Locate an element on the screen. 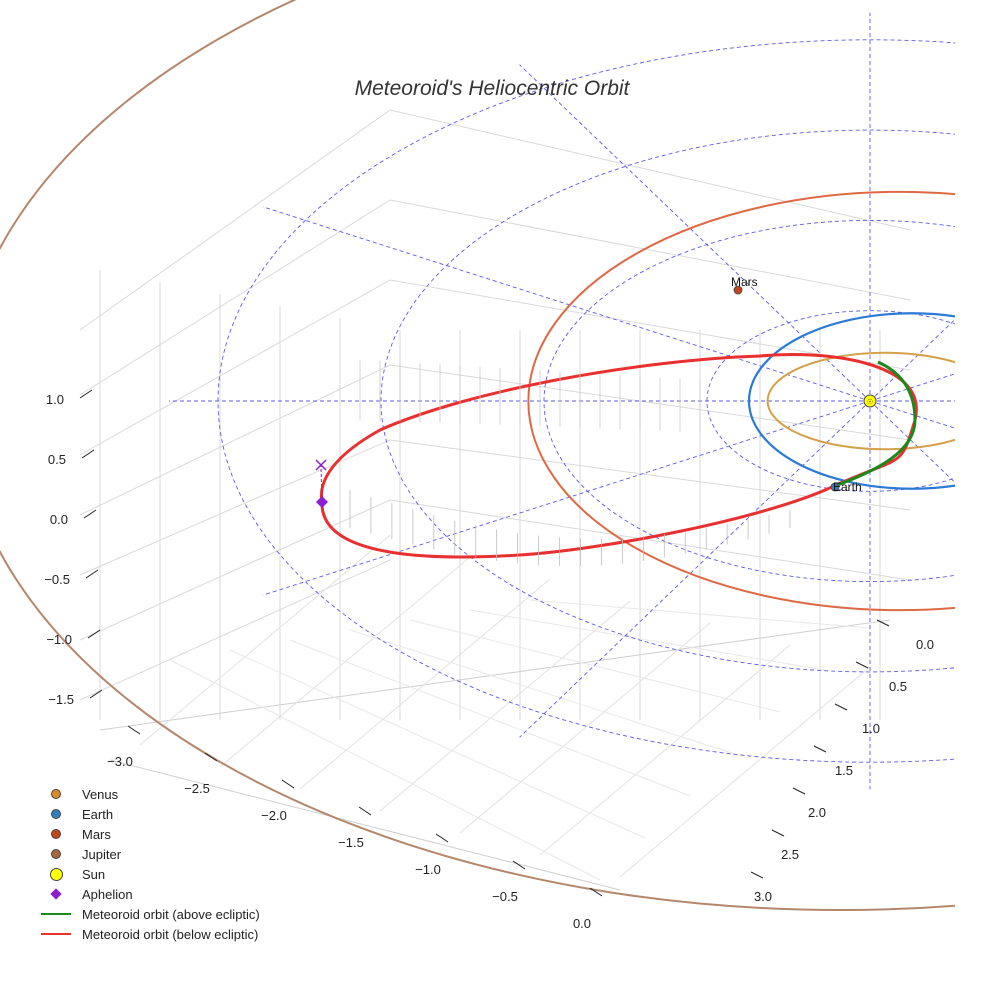 This screenshot has width=984, height=984. mars-label: Mars is located at coordinates (744, 282).